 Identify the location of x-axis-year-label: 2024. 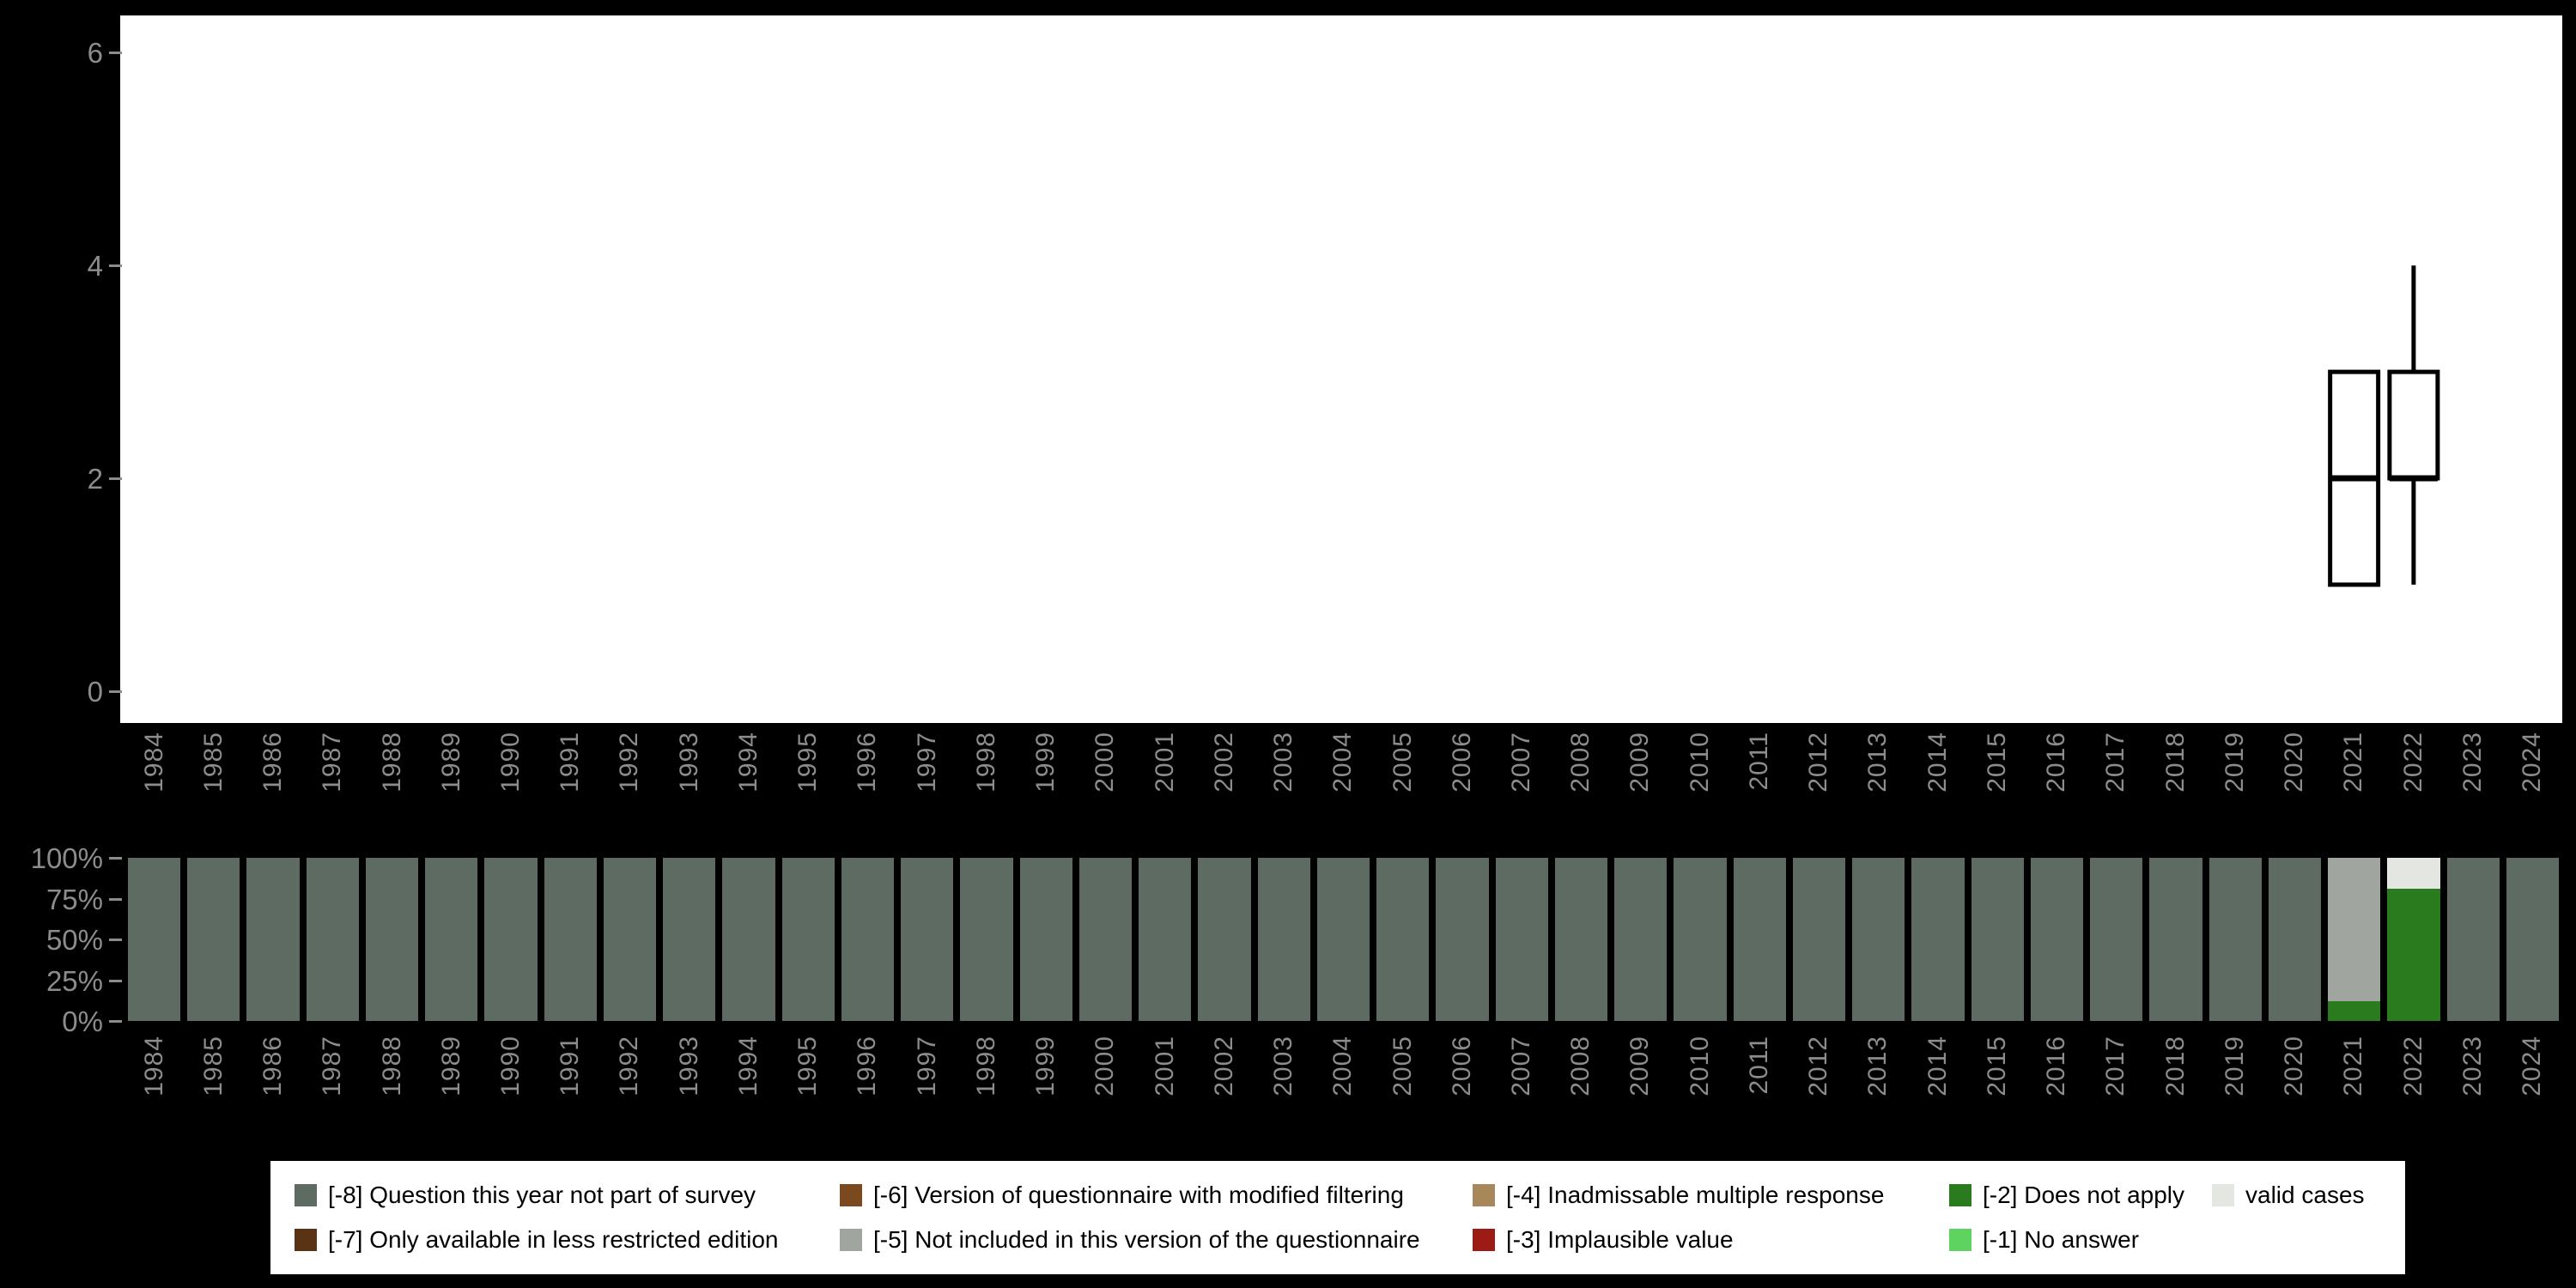
(2531, 1067).